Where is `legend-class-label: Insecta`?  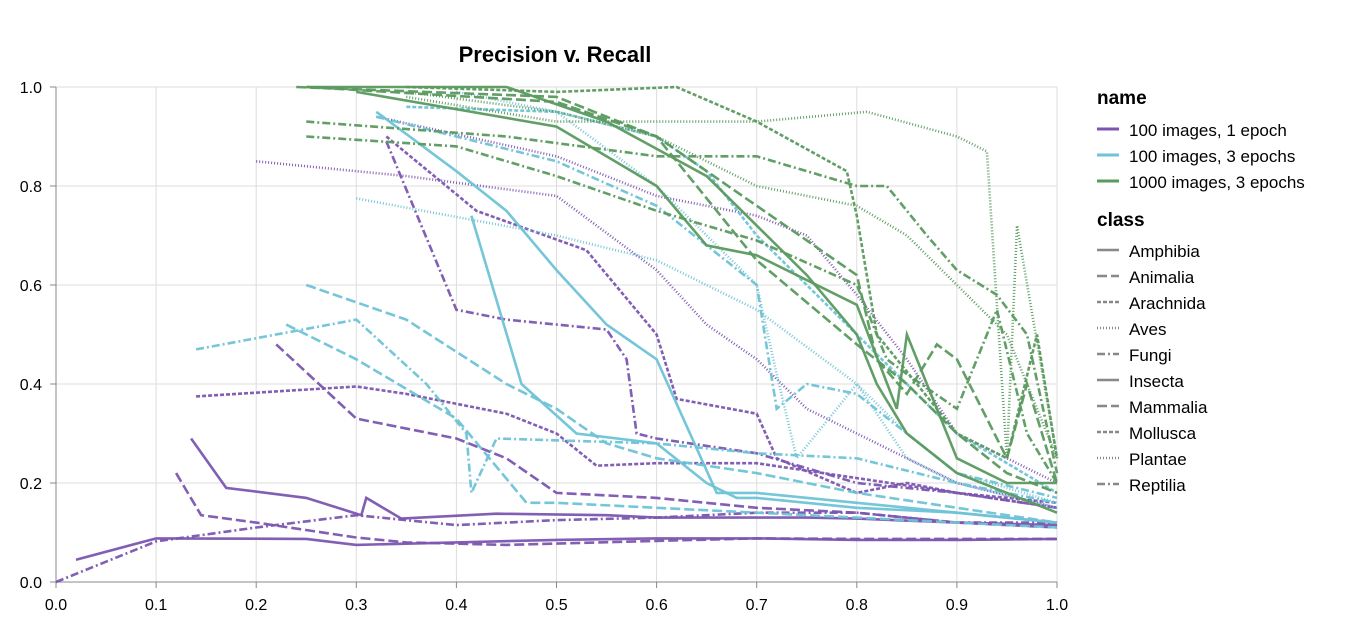
legend-class-label: Insecta is located at coordinates (1156, 381).